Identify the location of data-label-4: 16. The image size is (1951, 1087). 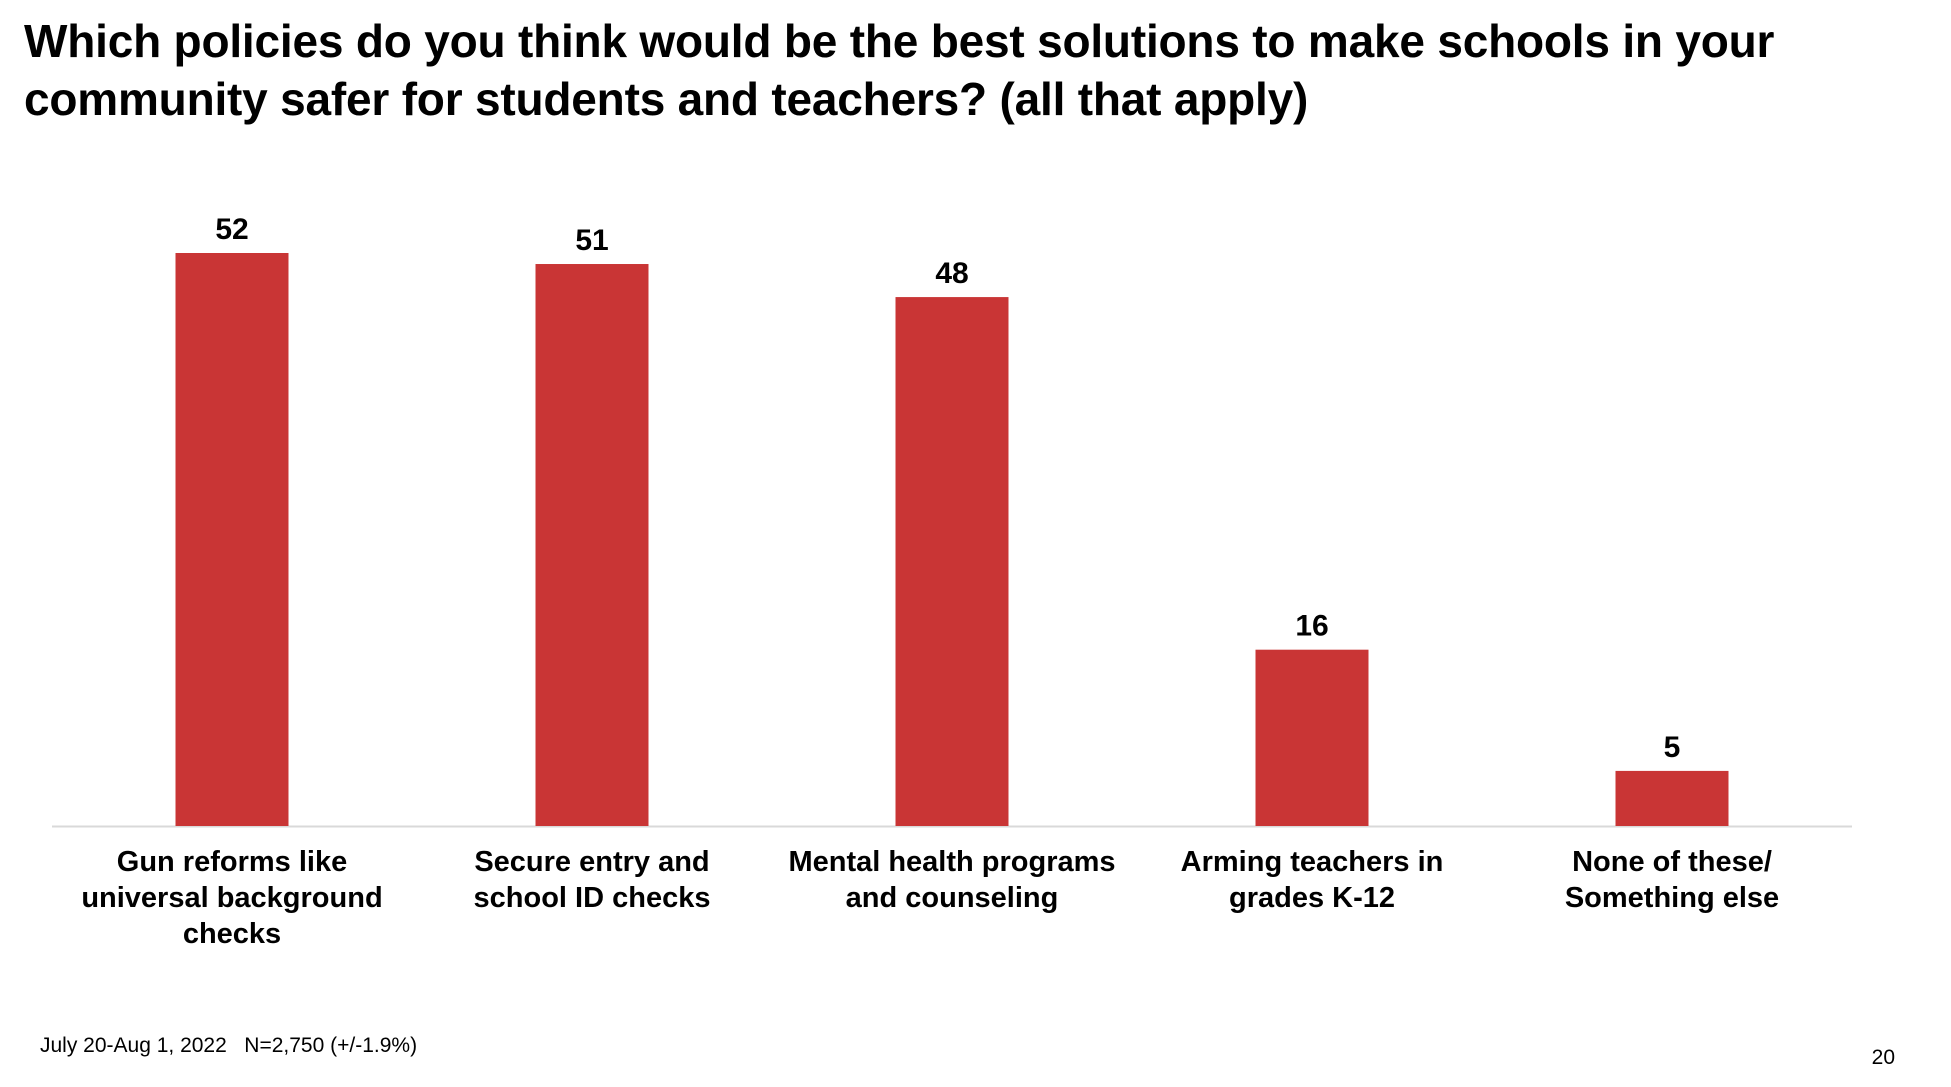
(1311, 626).